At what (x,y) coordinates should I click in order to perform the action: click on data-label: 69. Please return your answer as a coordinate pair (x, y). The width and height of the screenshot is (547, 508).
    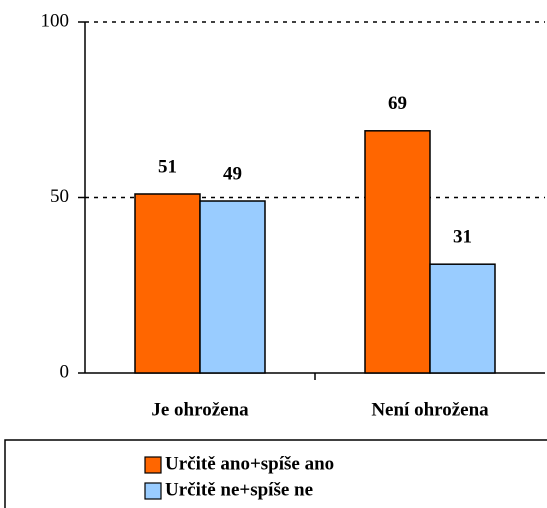
    Looking at the image, I should click on (397, 103).